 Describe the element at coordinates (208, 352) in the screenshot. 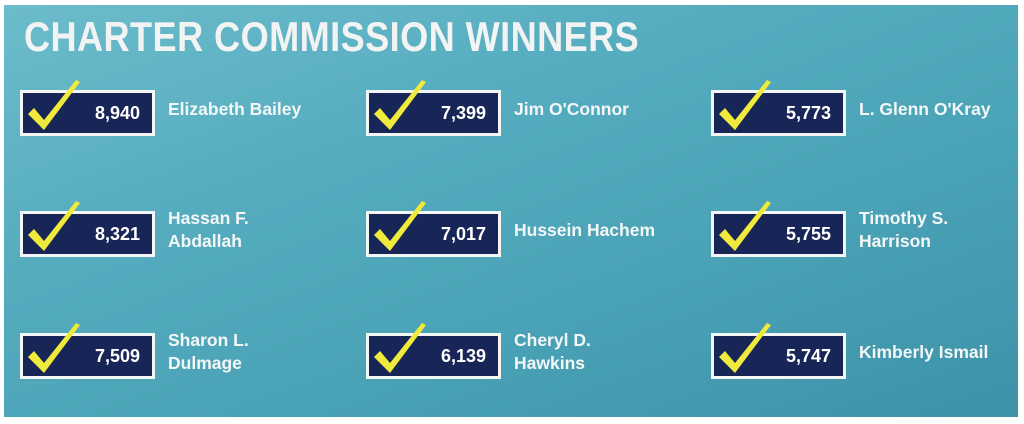

I see `candidate-name: Sharon L. Dulmage` at that location.